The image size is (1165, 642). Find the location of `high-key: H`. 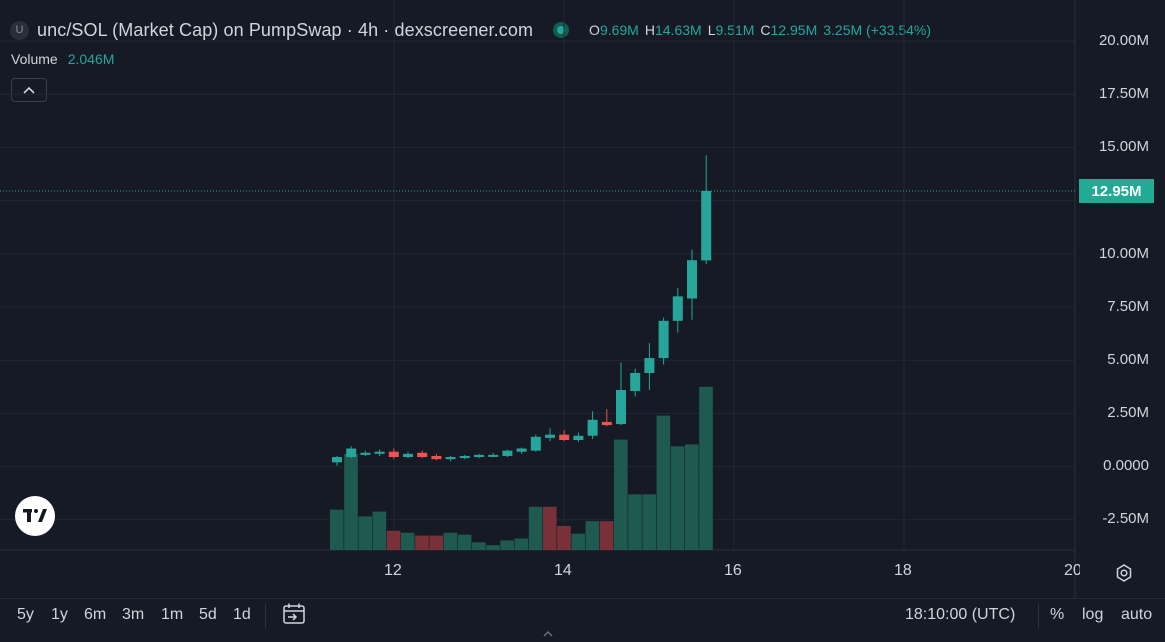

high-key: H is located at coordinates (649, 30).